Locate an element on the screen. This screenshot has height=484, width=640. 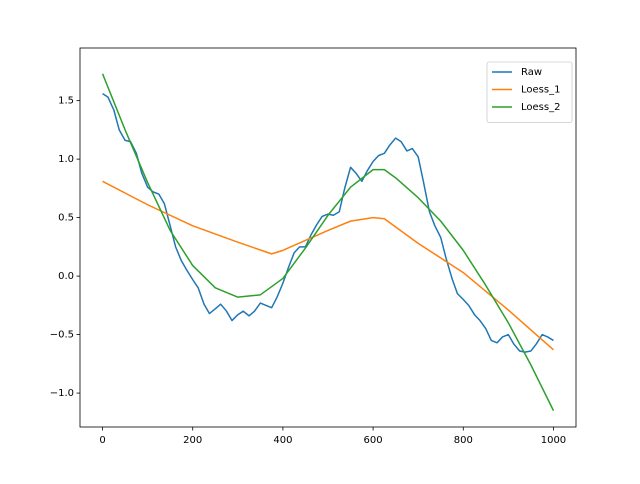
y-tick-label: 1.0 is located at coordinates (66, 159).